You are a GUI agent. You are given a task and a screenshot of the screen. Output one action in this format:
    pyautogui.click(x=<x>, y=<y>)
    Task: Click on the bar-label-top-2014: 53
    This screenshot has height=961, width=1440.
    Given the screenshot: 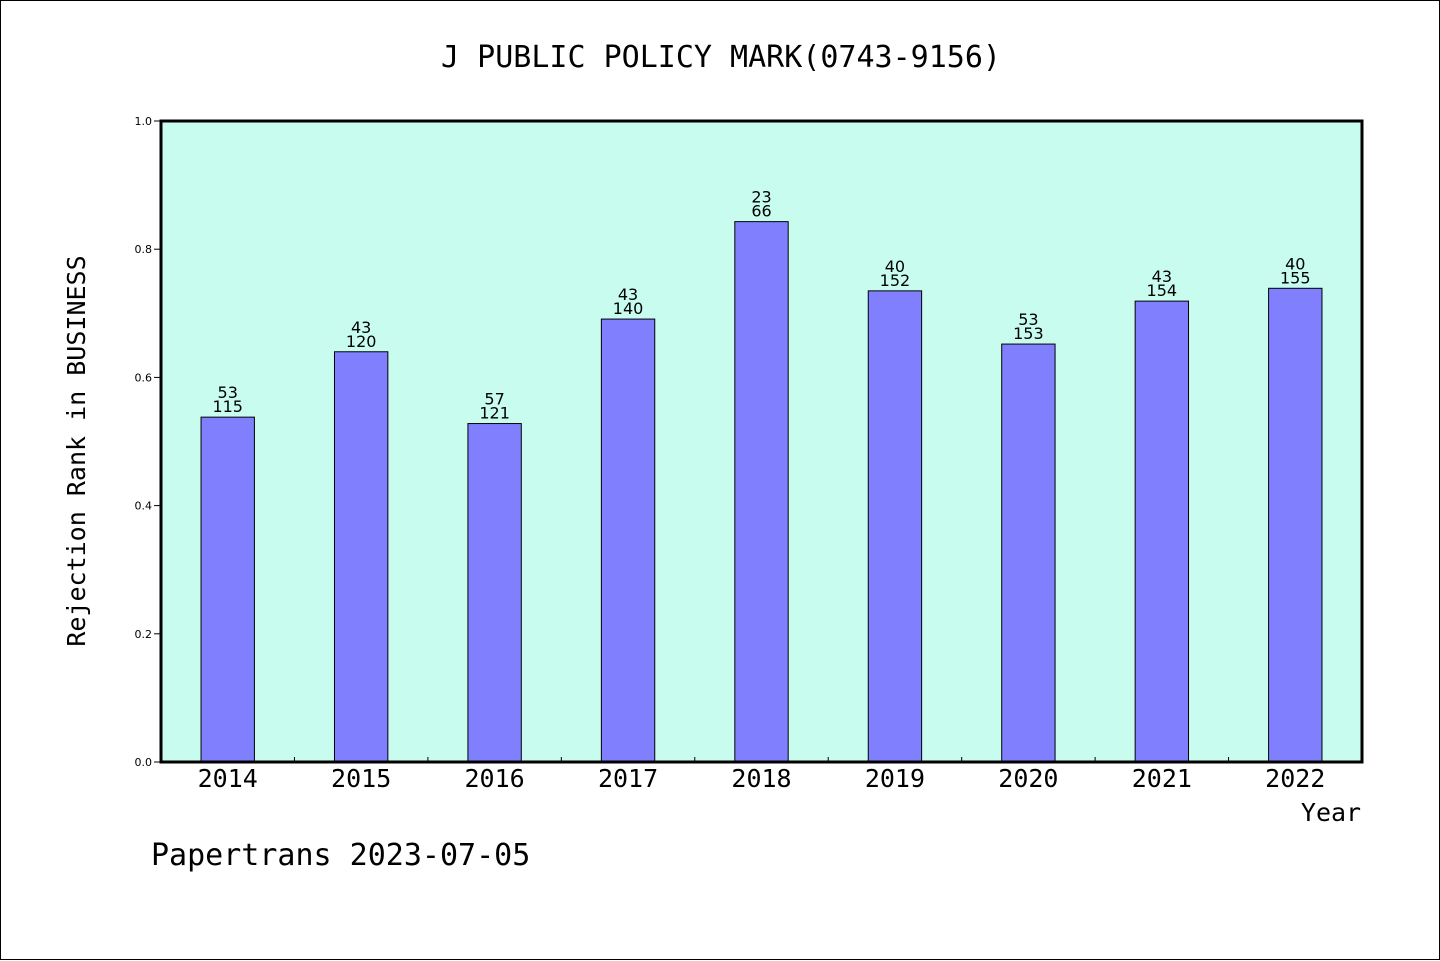 What is the action you would take?
    pyautogui.click(x=228, y=392)
    